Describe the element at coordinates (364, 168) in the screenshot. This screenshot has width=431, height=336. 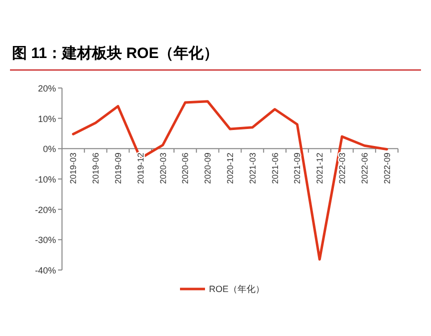
I see `x-tick-label: 2022-06` at that location.